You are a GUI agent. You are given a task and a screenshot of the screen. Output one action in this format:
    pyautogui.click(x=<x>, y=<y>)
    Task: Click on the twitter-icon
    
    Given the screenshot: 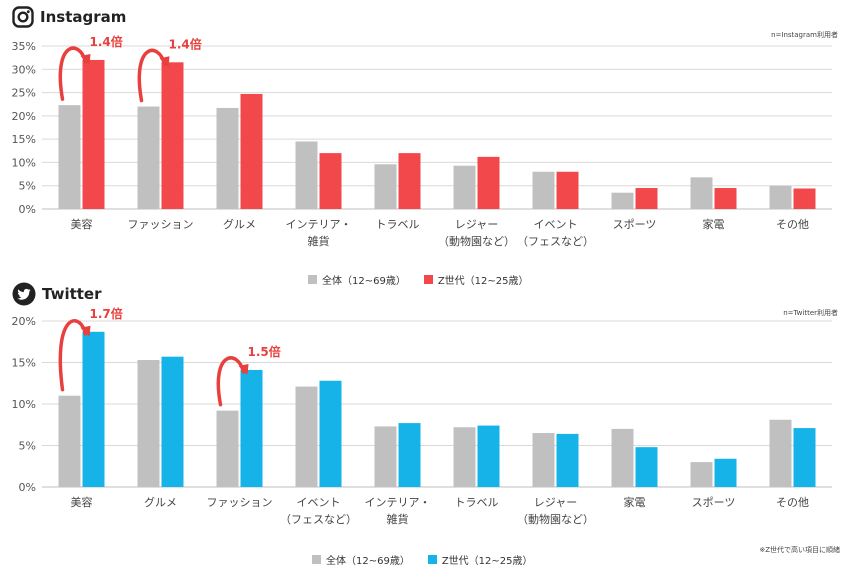 What is the action you would take?
    pyautogui.click(x=24, y=294)
    